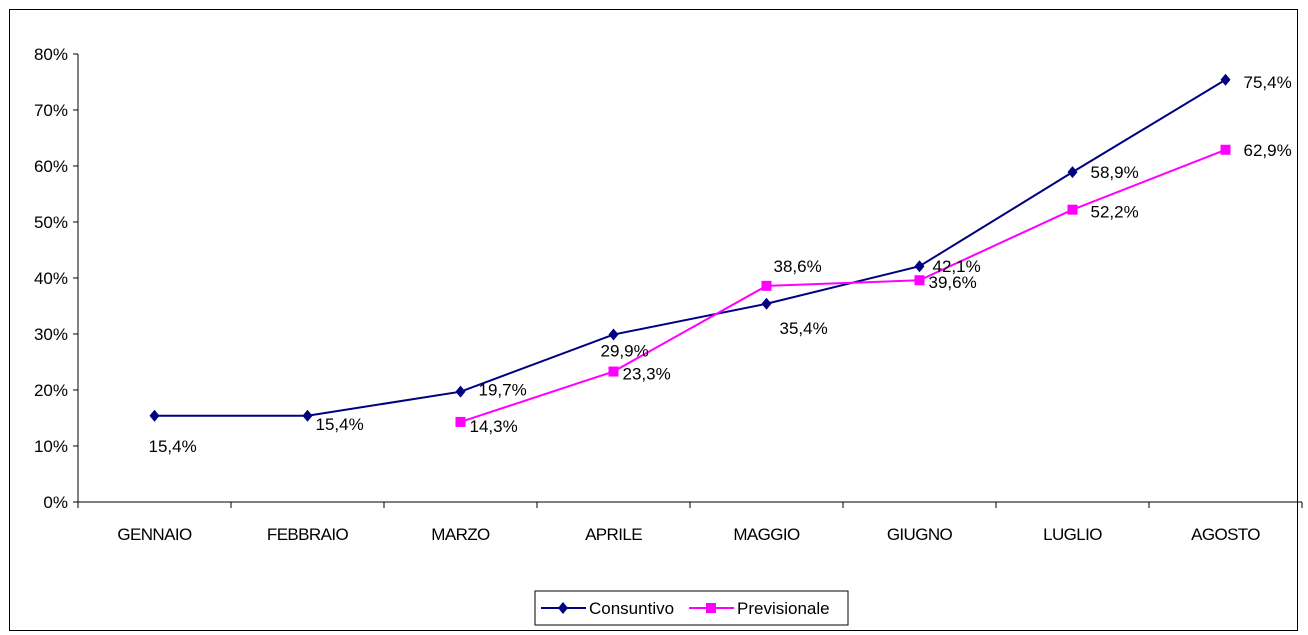 The image size is (1308, 635). I want to click on y-tick-label: 0%, so click(55, 502).